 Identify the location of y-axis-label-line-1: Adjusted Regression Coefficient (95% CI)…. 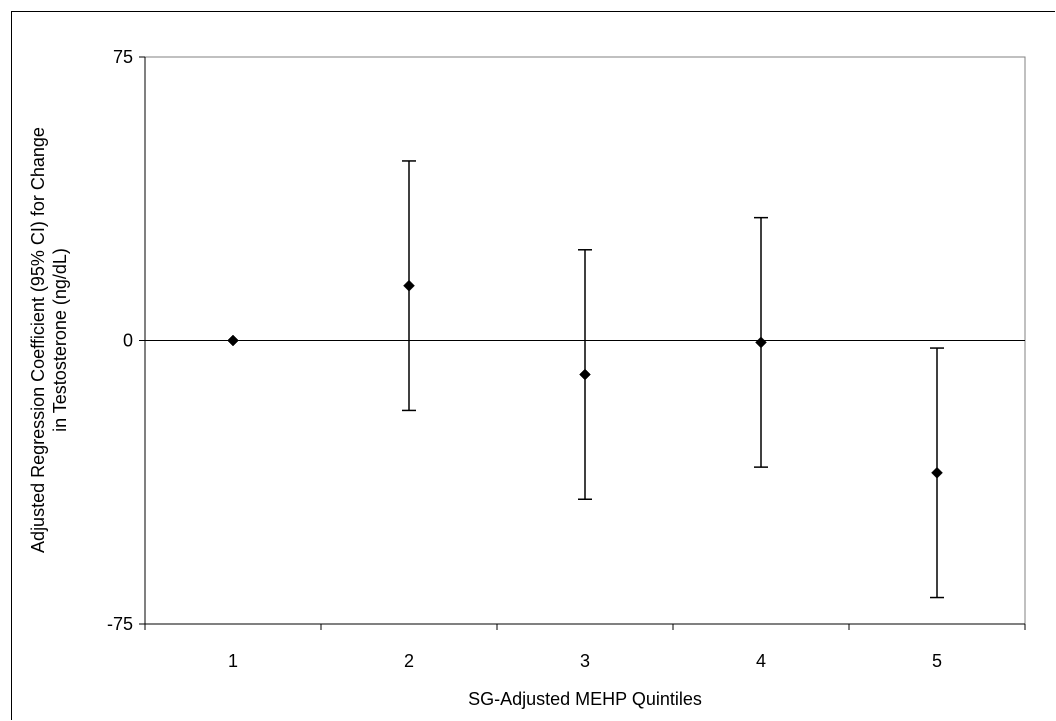
(38, 340).